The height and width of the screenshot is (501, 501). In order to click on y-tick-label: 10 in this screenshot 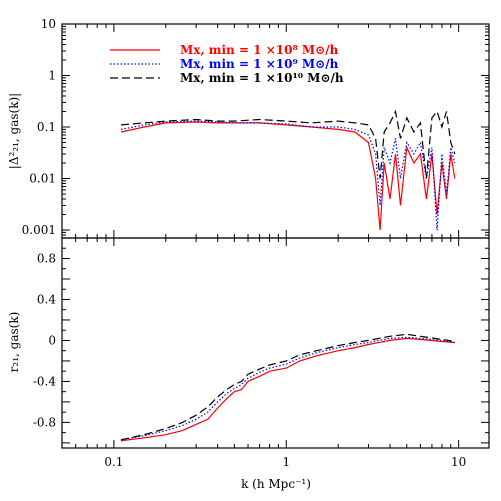, I will do `click(48, 24)`.